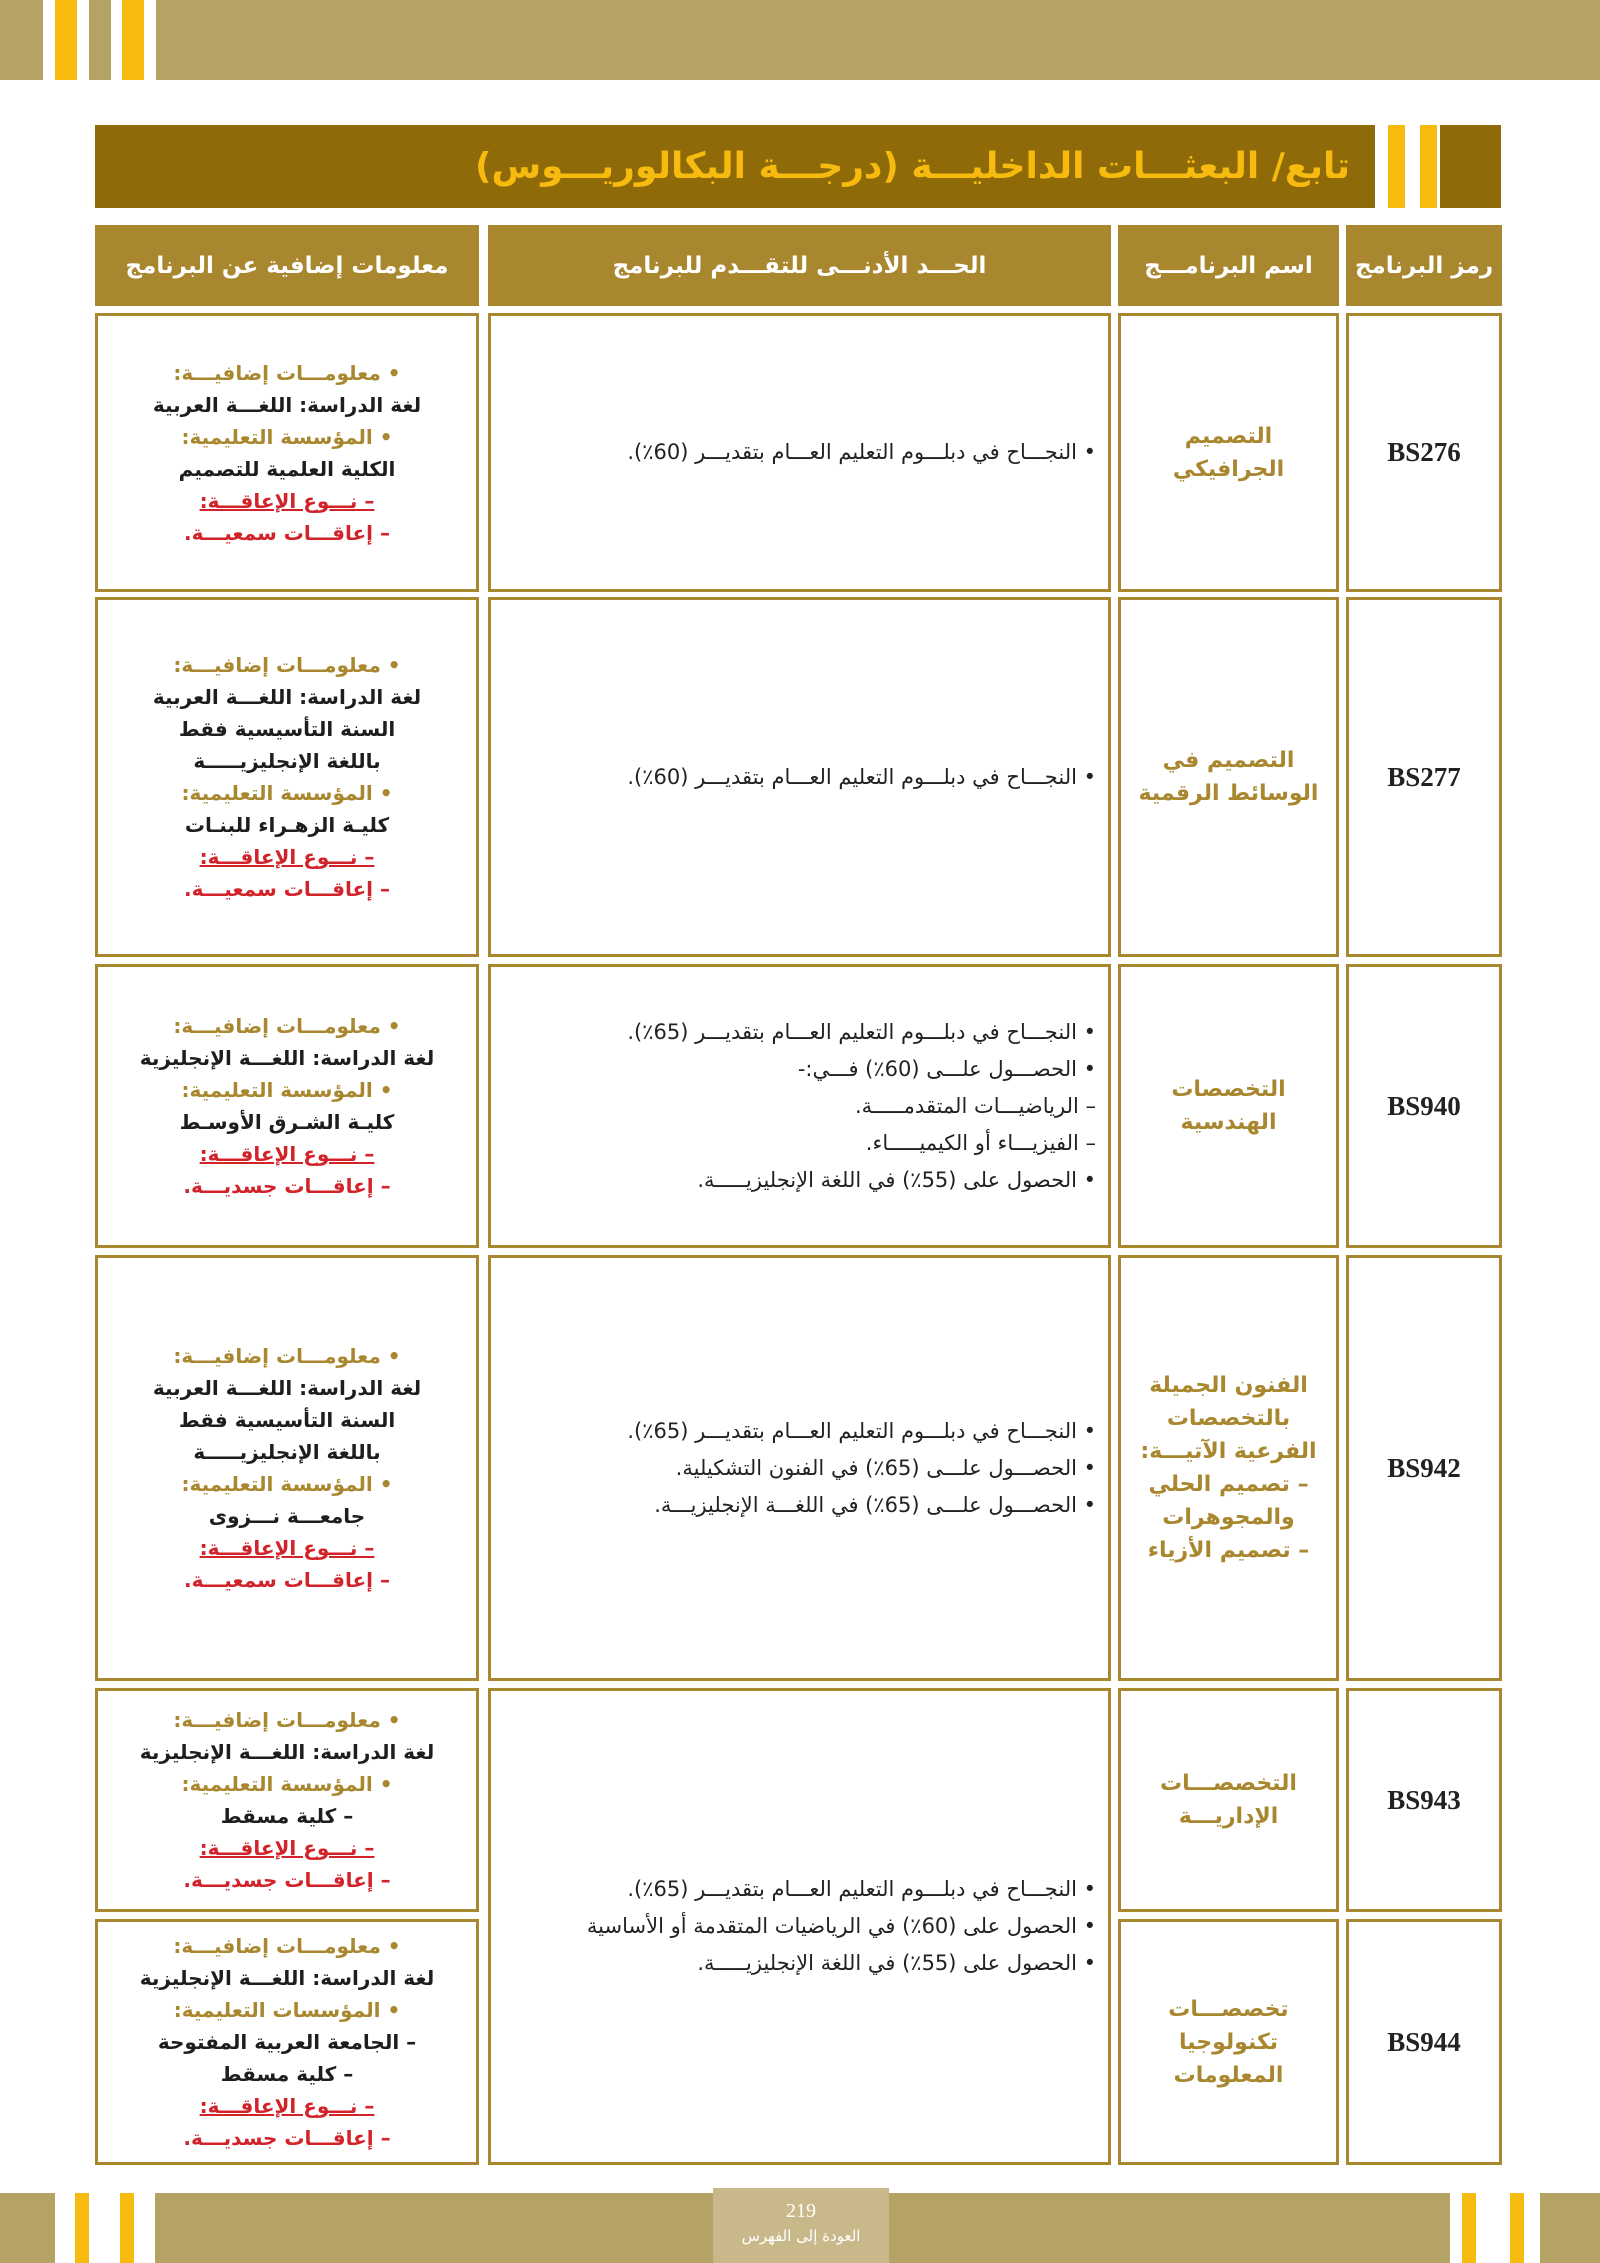  What do you see at coordinates (1424, 1467) in the screenshot?
I see `program-code: BS942` at bounding box center [1424, 1467].